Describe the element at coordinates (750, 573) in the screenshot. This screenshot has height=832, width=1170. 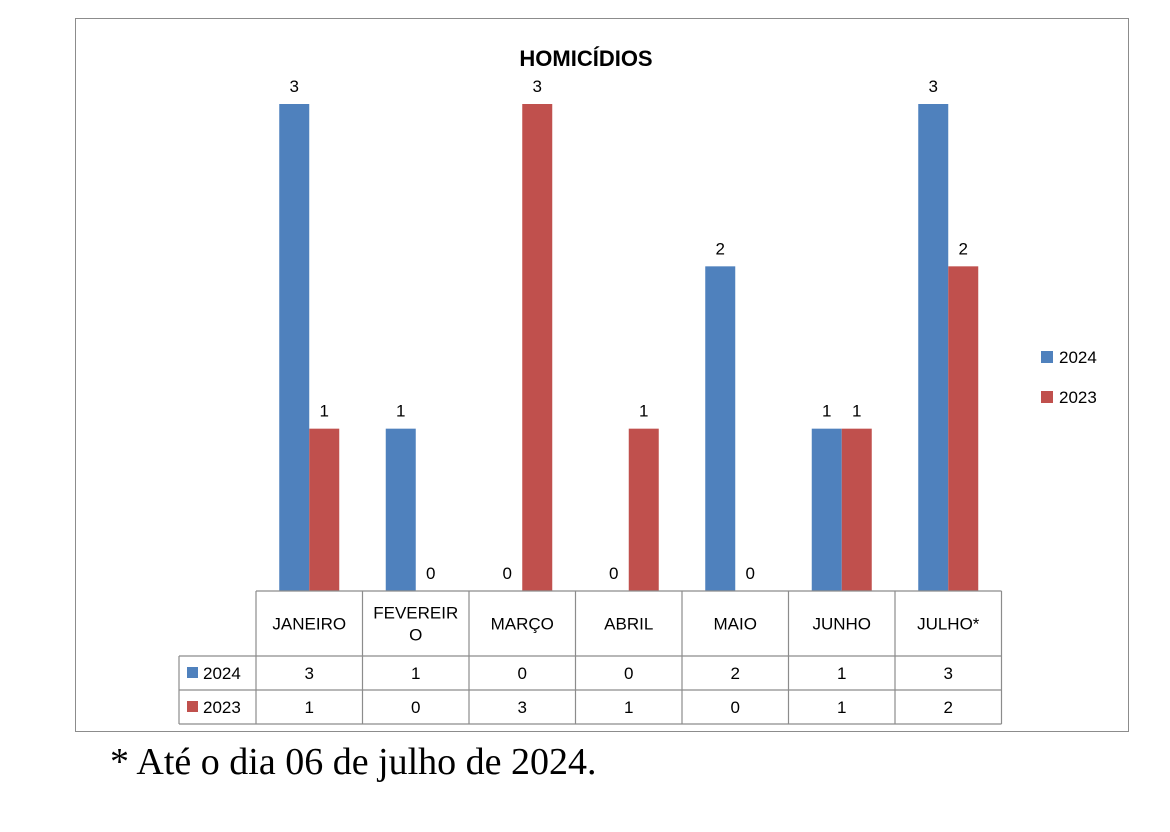
I see `data-label-2023-5: 0` at that location.